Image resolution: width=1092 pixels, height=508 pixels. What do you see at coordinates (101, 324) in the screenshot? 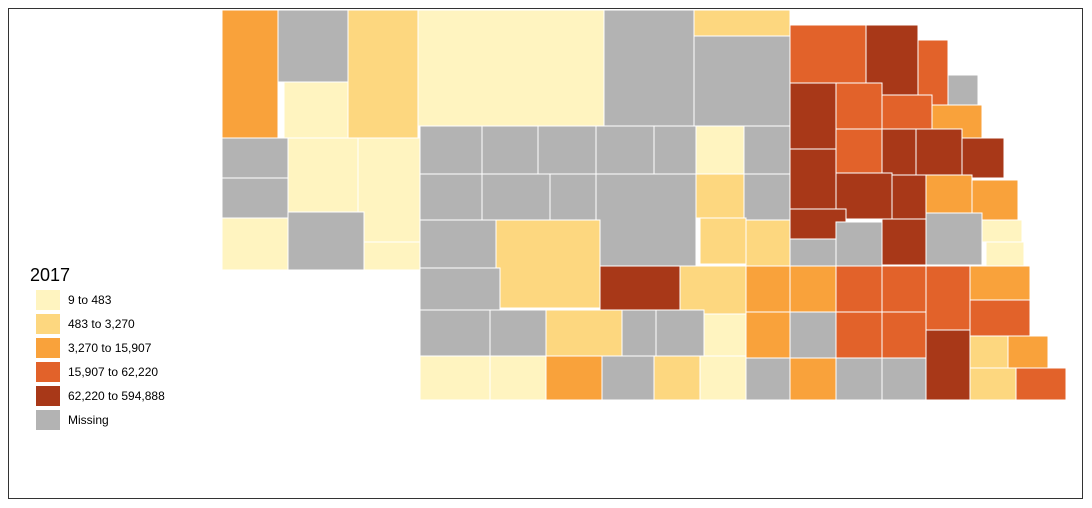
I see `legend-label: 483 to 3,270` at bounding box center [101, 324].